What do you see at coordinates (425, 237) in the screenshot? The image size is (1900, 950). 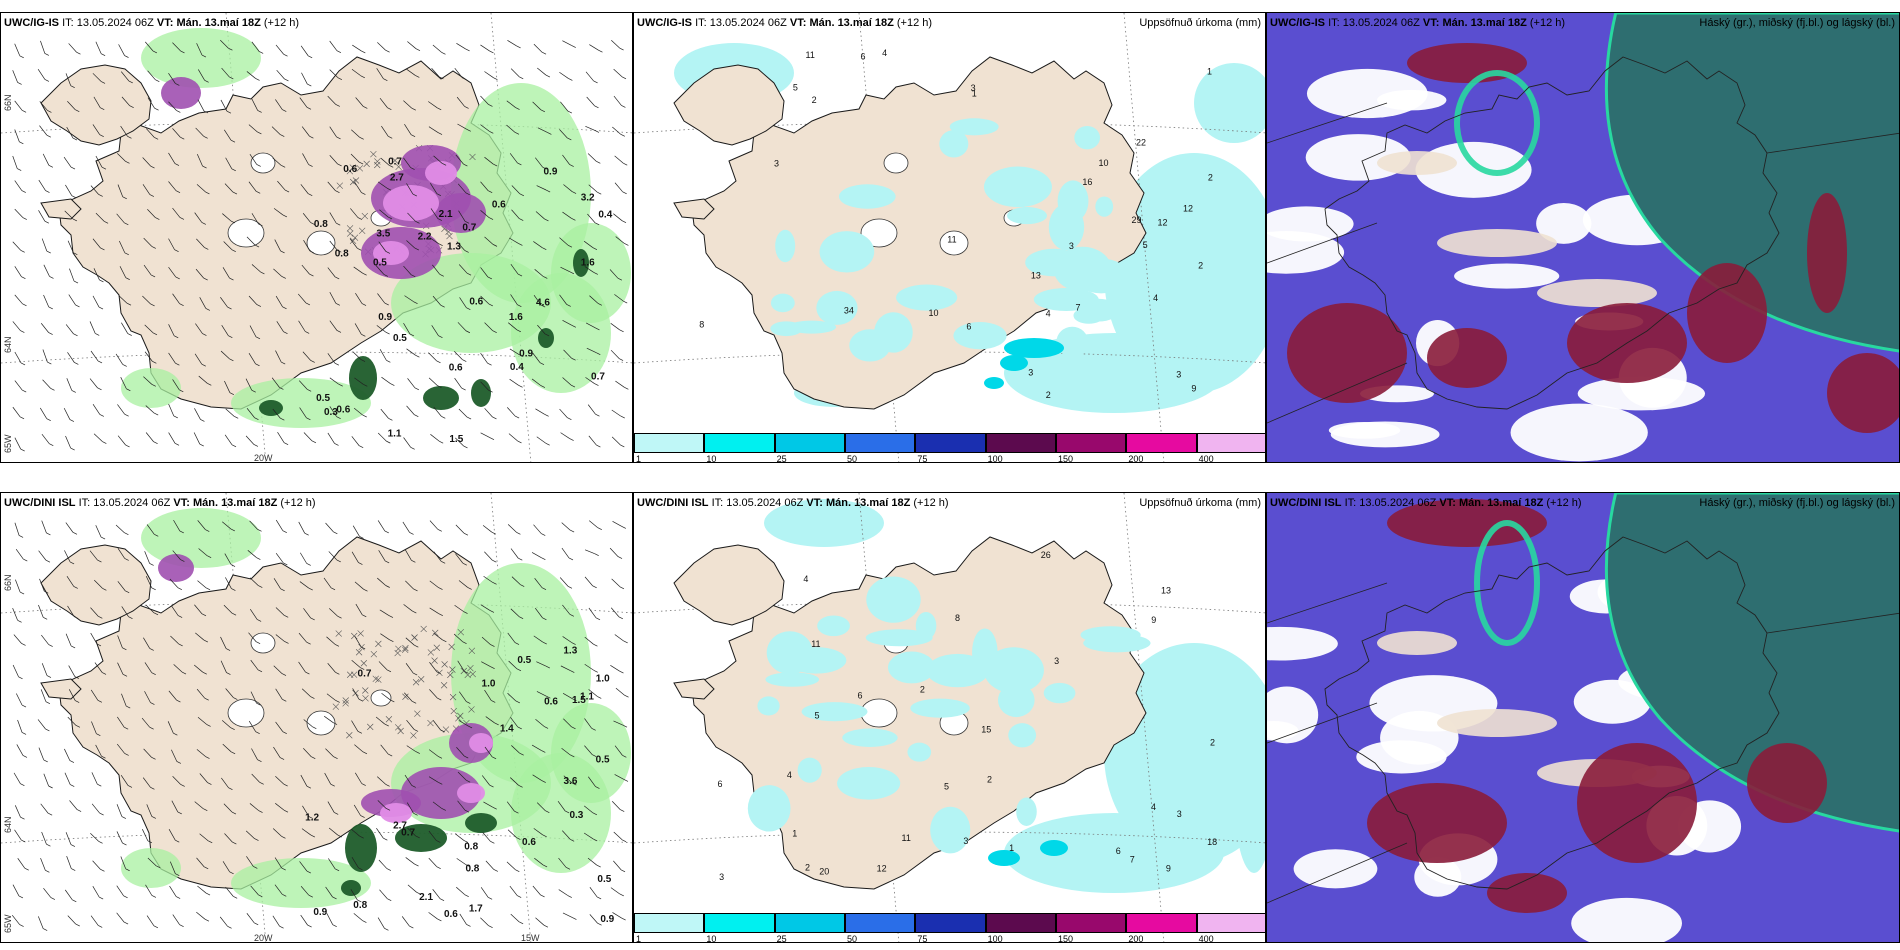 I see `precip-value: 2.2` at bounding box center [425, 237].